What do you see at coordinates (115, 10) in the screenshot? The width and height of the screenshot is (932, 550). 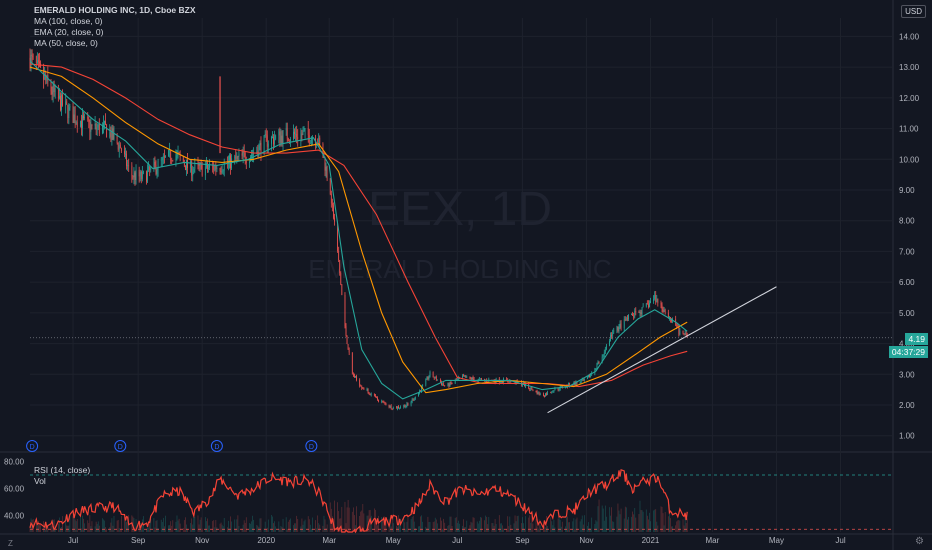 I see `symbol-title: EMERALD HOLDING INC, 1D, Cboe BZX` at bounding box center [115, 10].